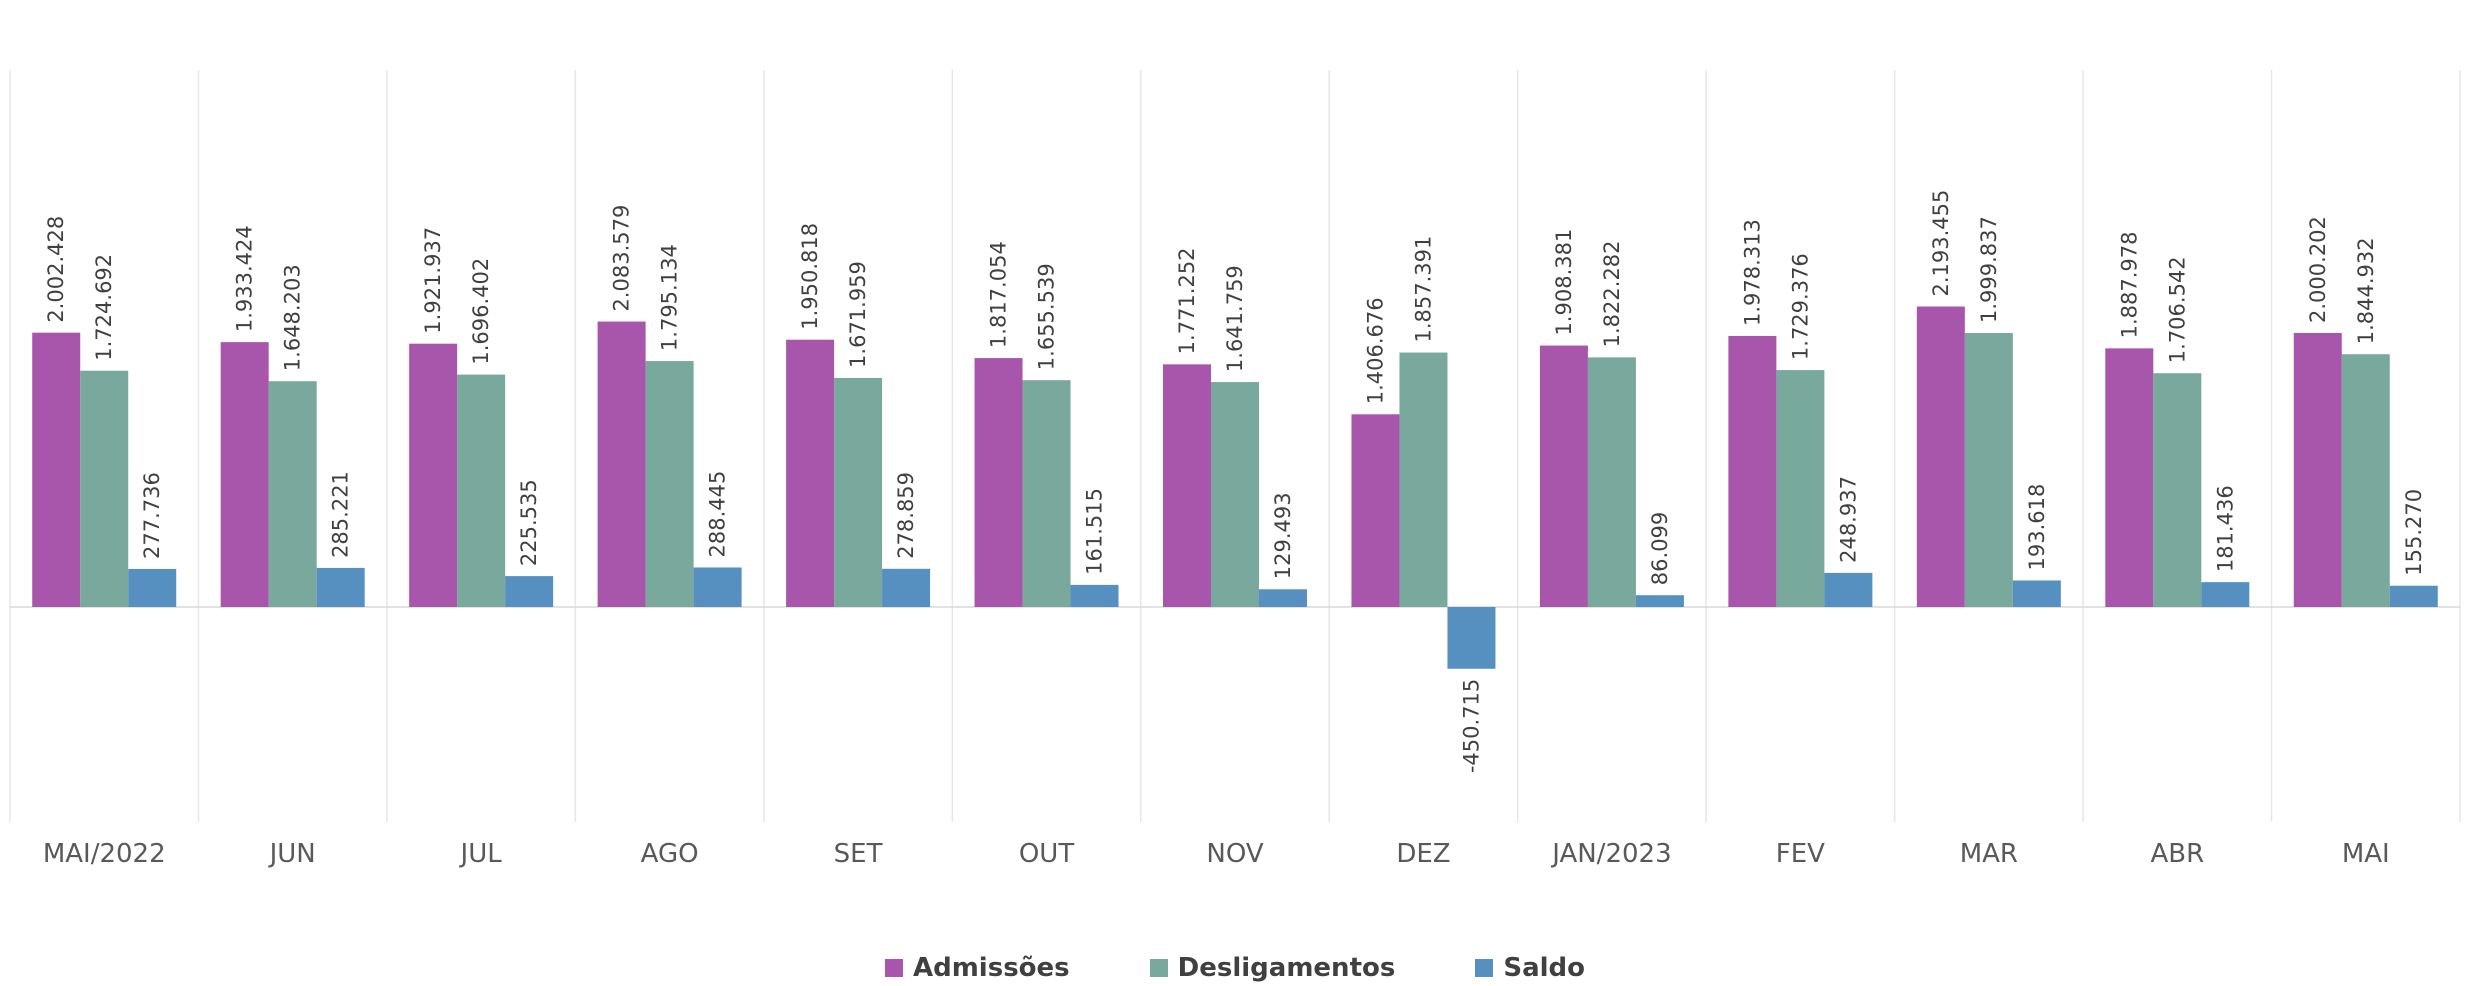 The height and width of the screenshot is (986, 2470). Describe the element at coordinates (1046, 854) in the screenshot. I see `tick-label-out: OUT` at that location.